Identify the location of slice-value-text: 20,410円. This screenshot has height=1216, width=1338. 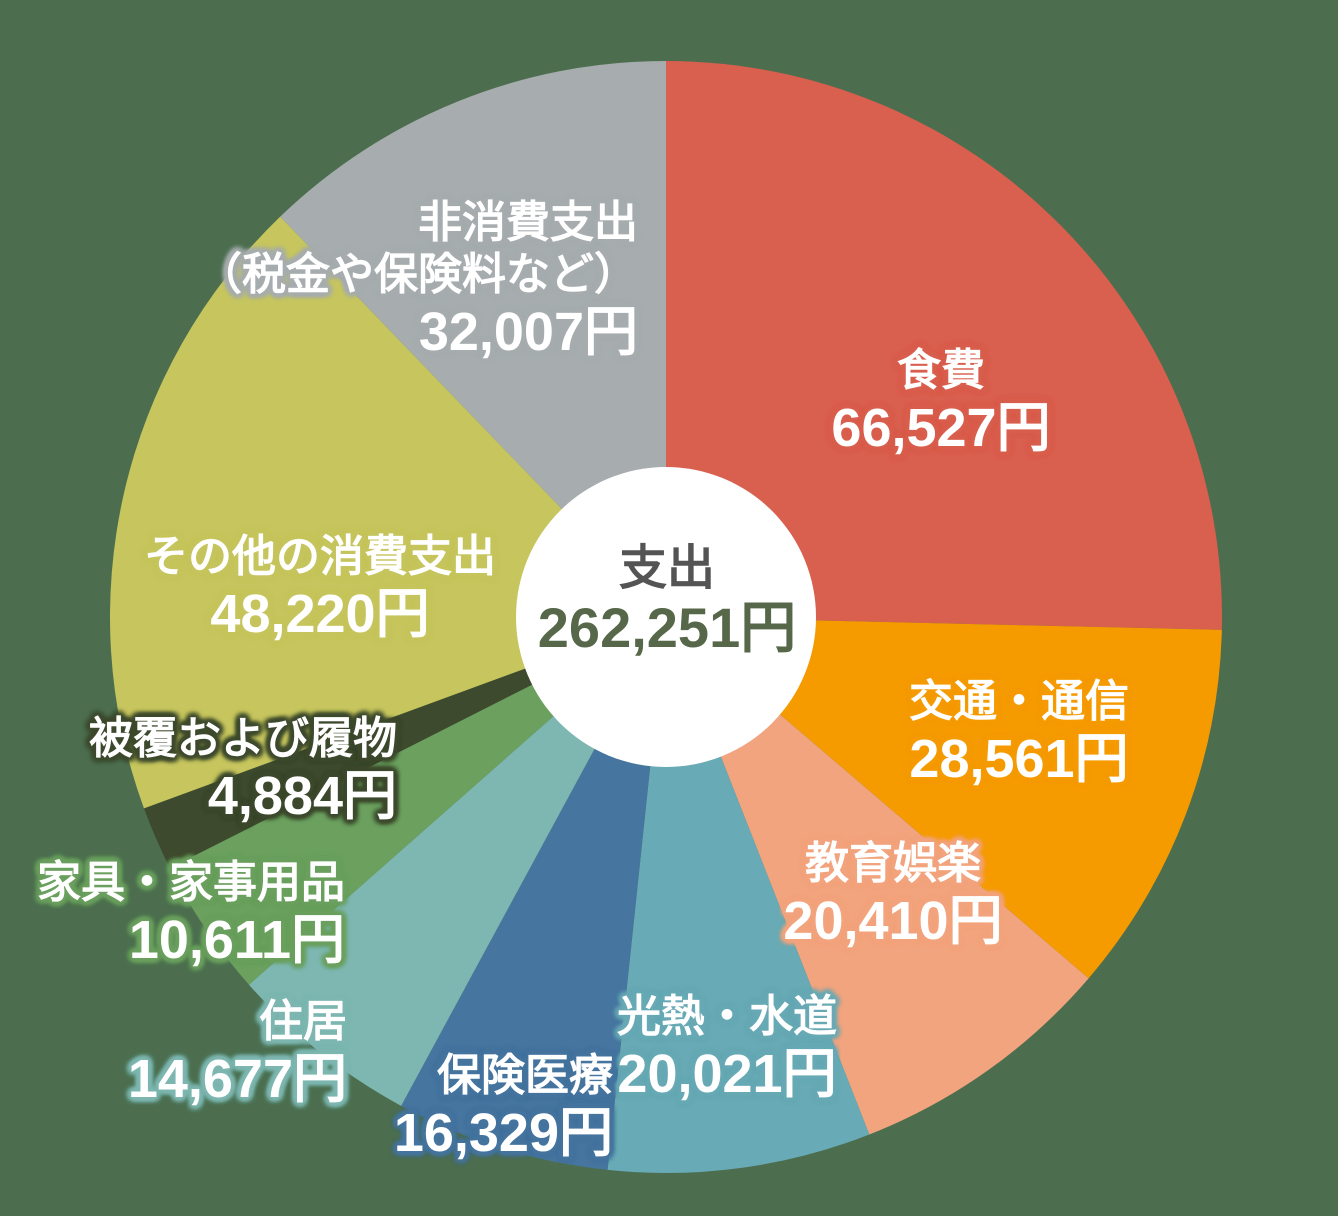
(893, 920).